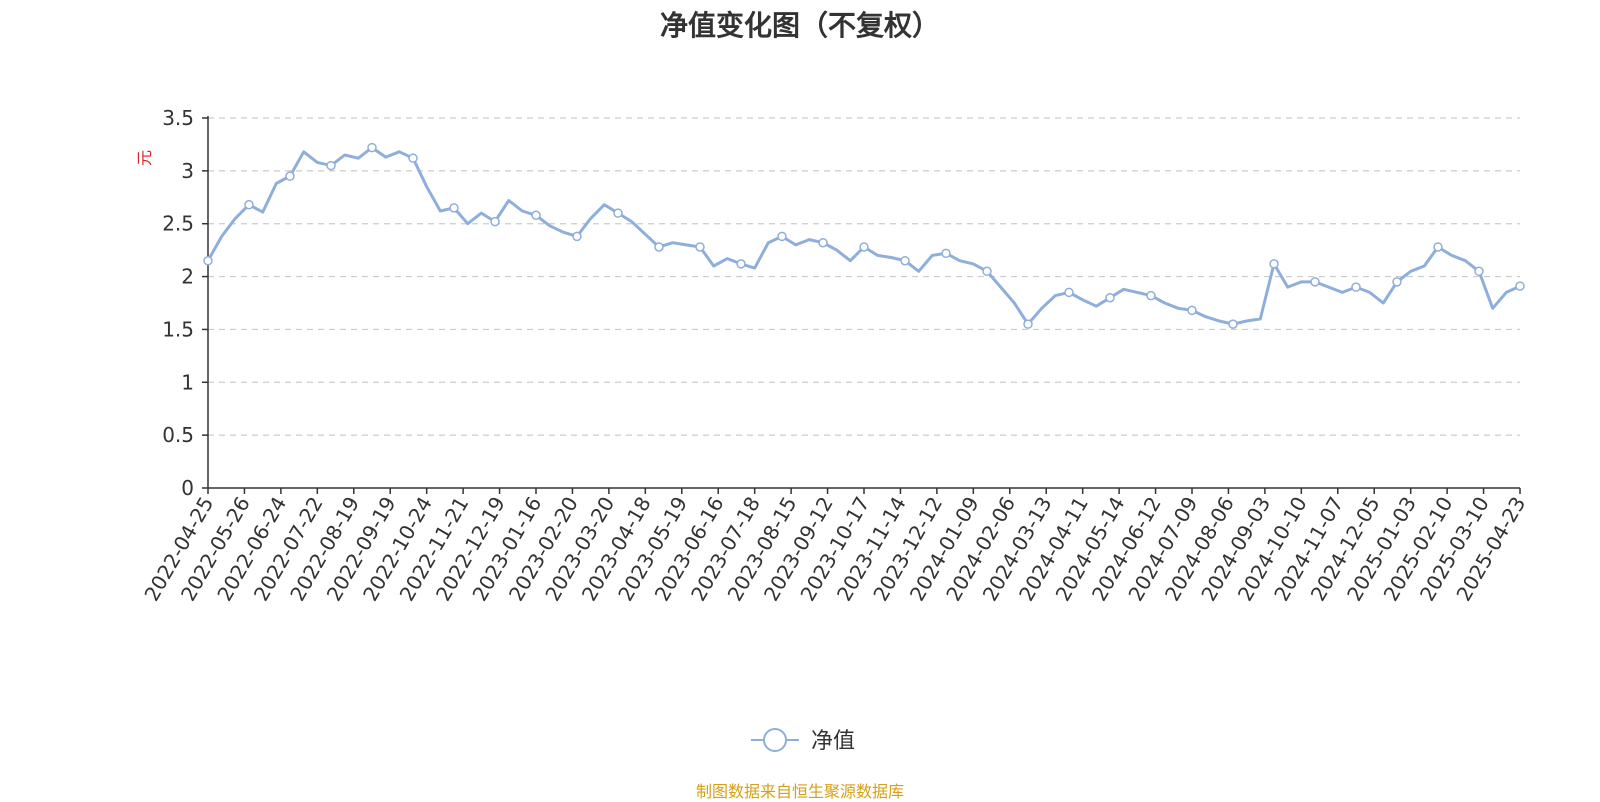 This screenshot has width=1600, height=802. I want to click on y-tick-label: 0.5, so click(178, 435).